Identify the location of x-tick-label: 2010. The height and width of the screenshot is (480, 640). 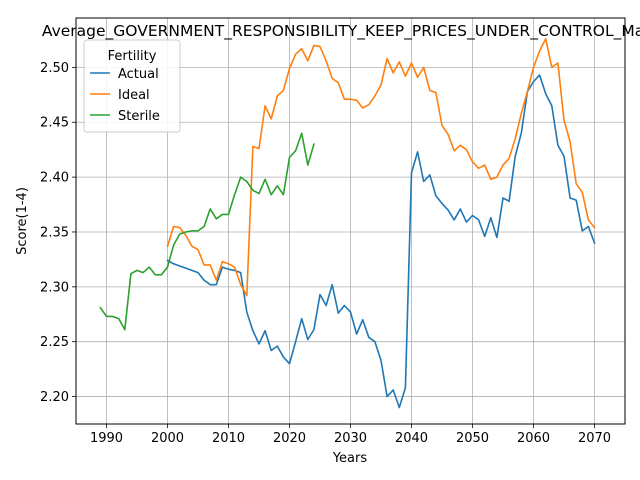
(228, 438).